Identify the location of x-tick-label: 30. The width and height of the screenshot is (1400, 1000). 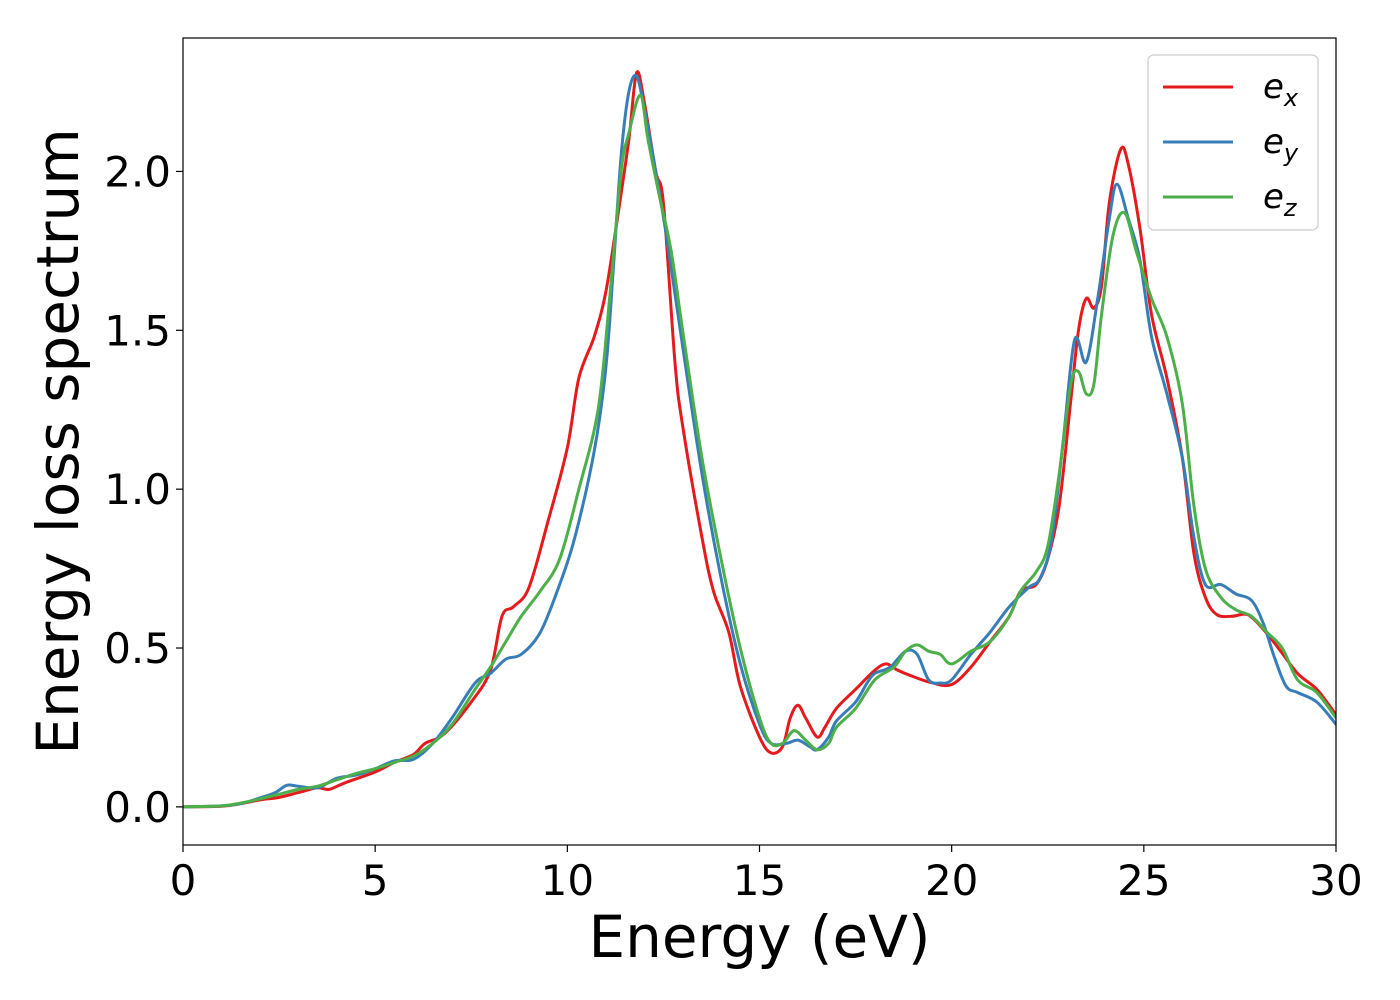
(1335, 880).